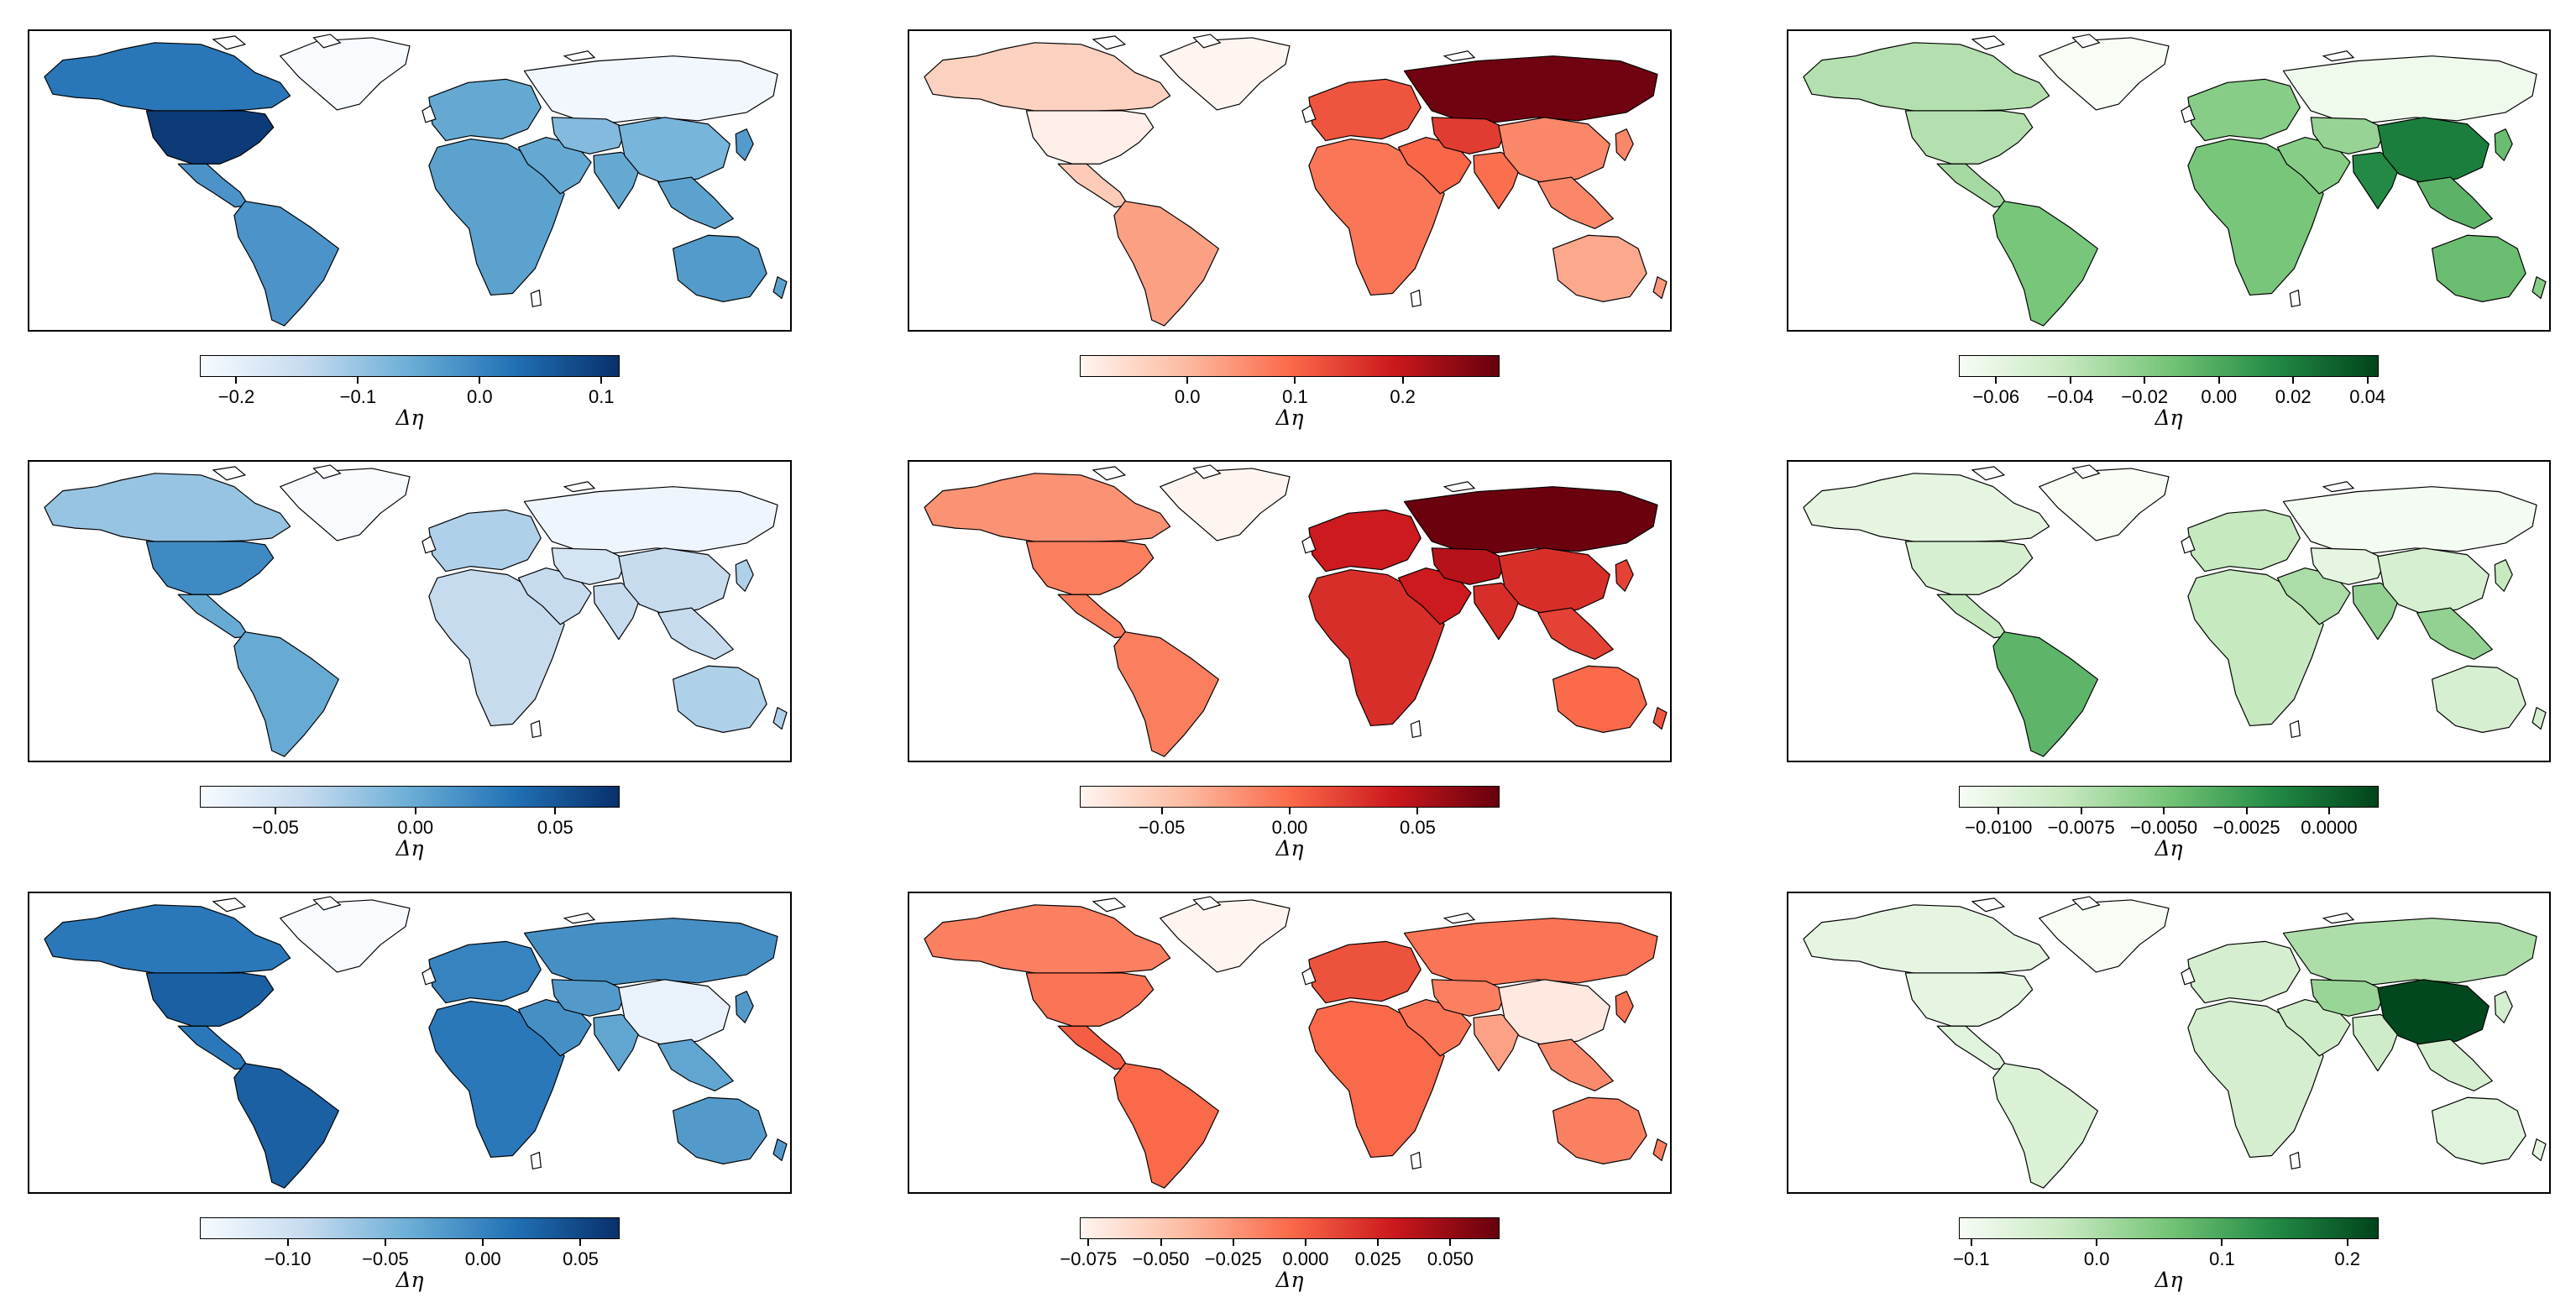 Image resolution: width=2576 pixels, height=1308 pixels. I want to click on colorbar-ticks: −0.2 −0.1 0.0 0.1, so click(410, 394).